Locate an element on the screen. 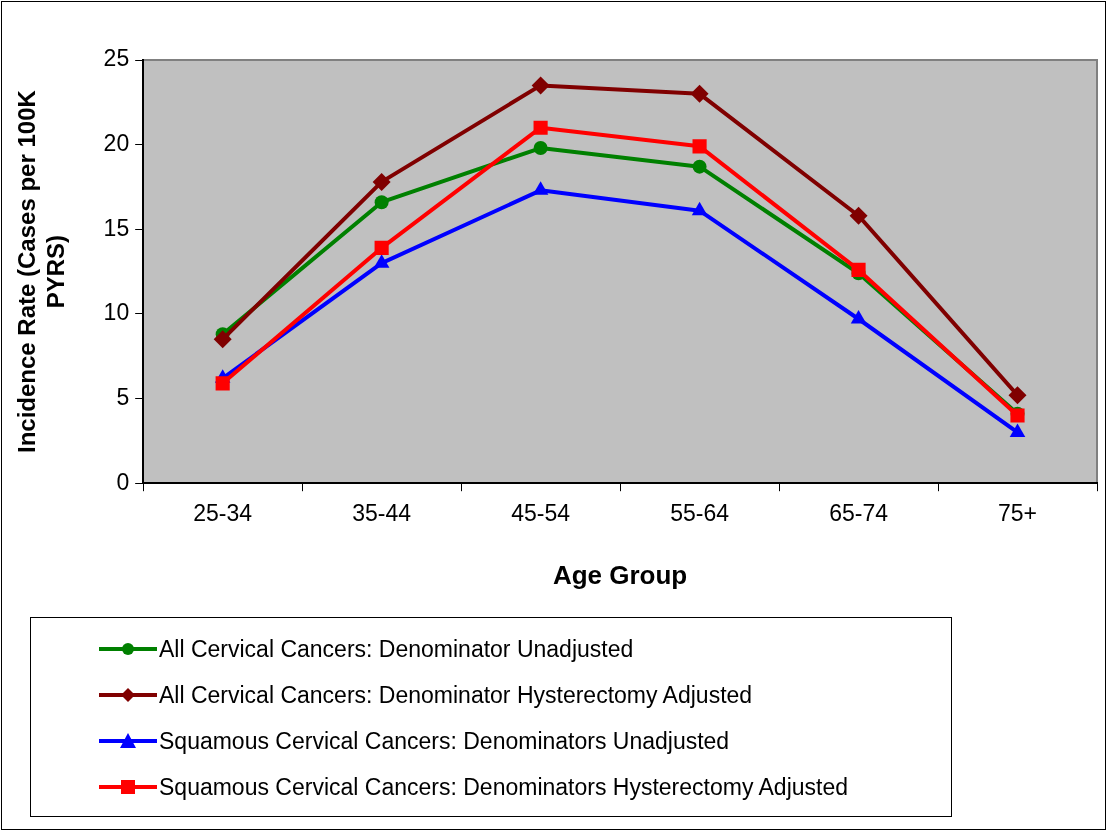 The height and width of the screenshot is (832, 1107). y-tick-label: 5 is located at coordinates (123, 396).